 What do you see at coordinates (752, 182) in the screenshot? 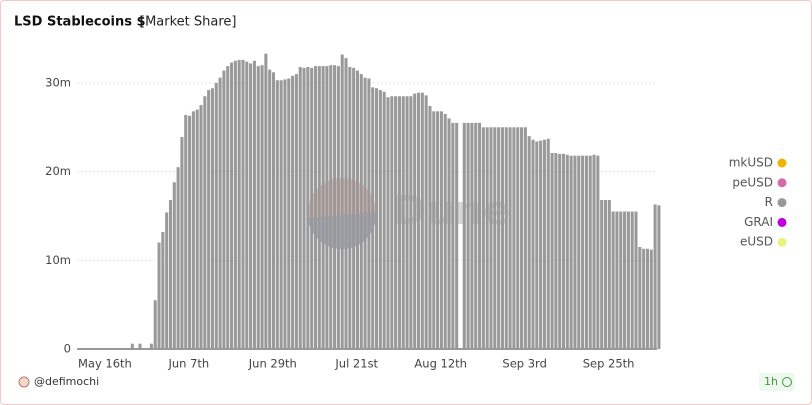
I see `legend-label: peUSD` at bounding box center [752, 182].